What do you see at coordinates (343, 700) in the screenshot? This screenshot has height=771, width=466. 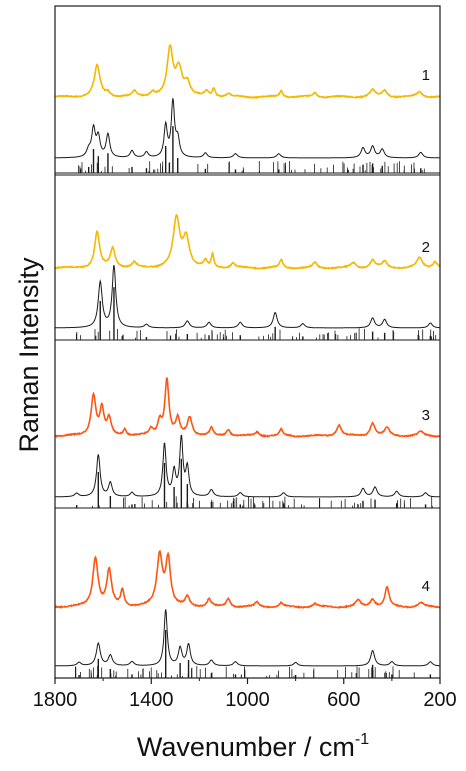 I see `x-tick-label-600: 600` at bounding box center [343, 700].